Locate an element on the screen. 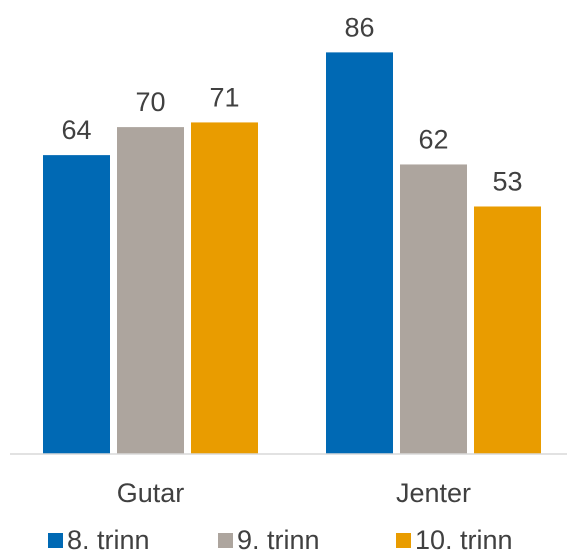 This screenshot has width=567, height=557. legend-item: 9. trinn is located at coordinates (269, 540).